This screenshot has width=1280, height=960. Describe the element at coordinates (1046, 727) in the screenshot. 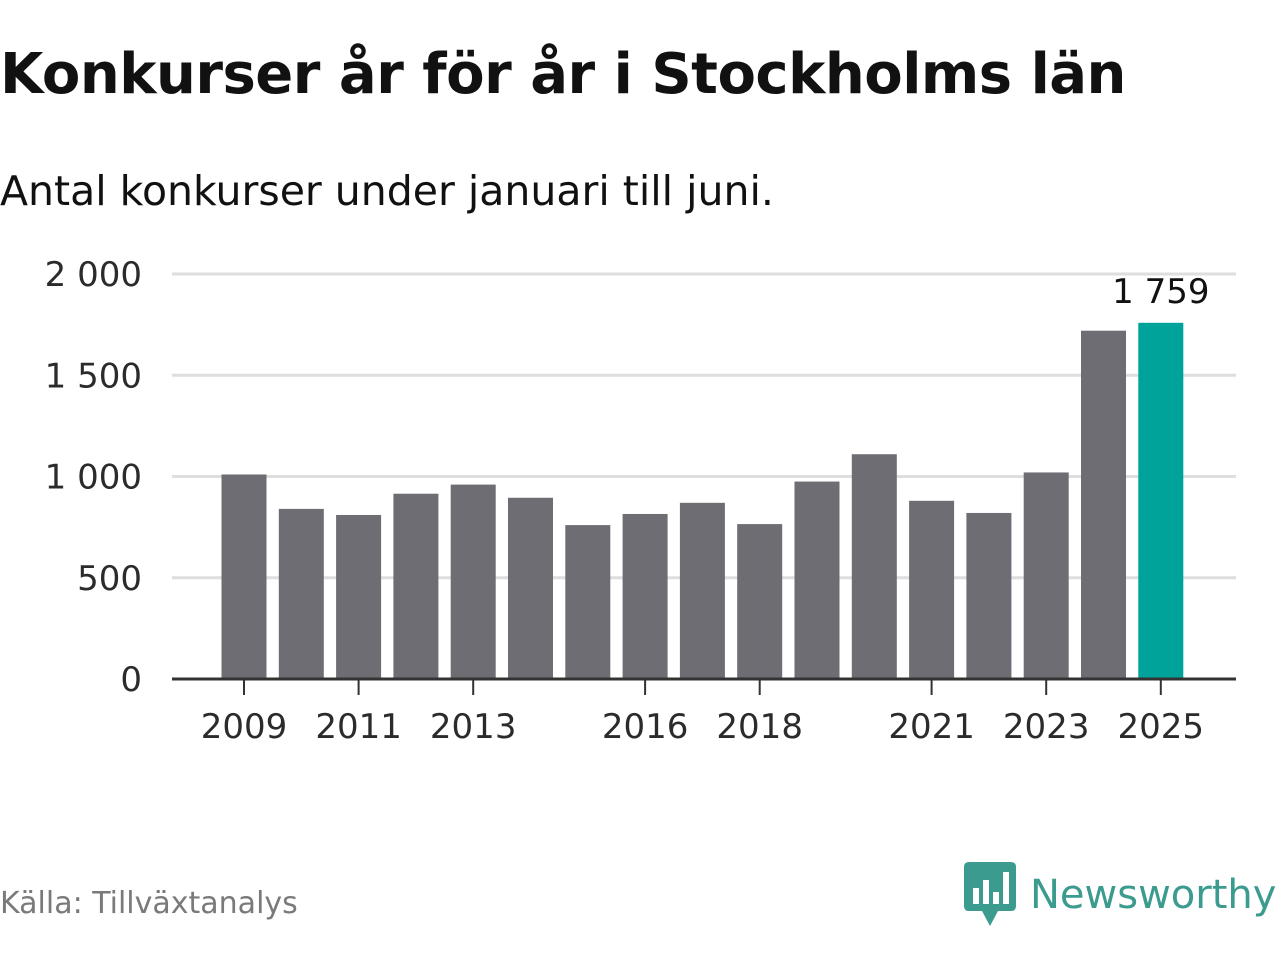

I see `x-tick-label: 2023` at that location.